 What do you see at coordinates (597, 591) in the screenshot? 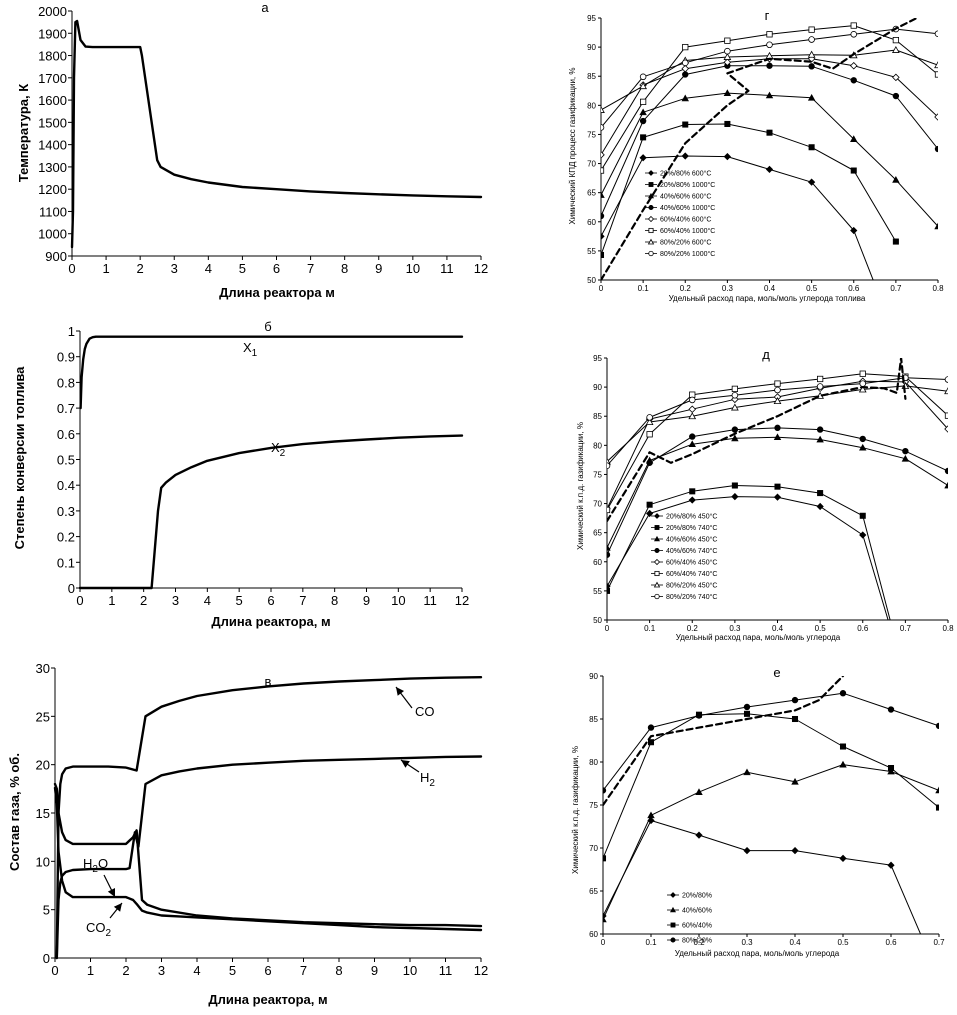
I see `y-tick-label: 55` at bounding box center [597, 591].